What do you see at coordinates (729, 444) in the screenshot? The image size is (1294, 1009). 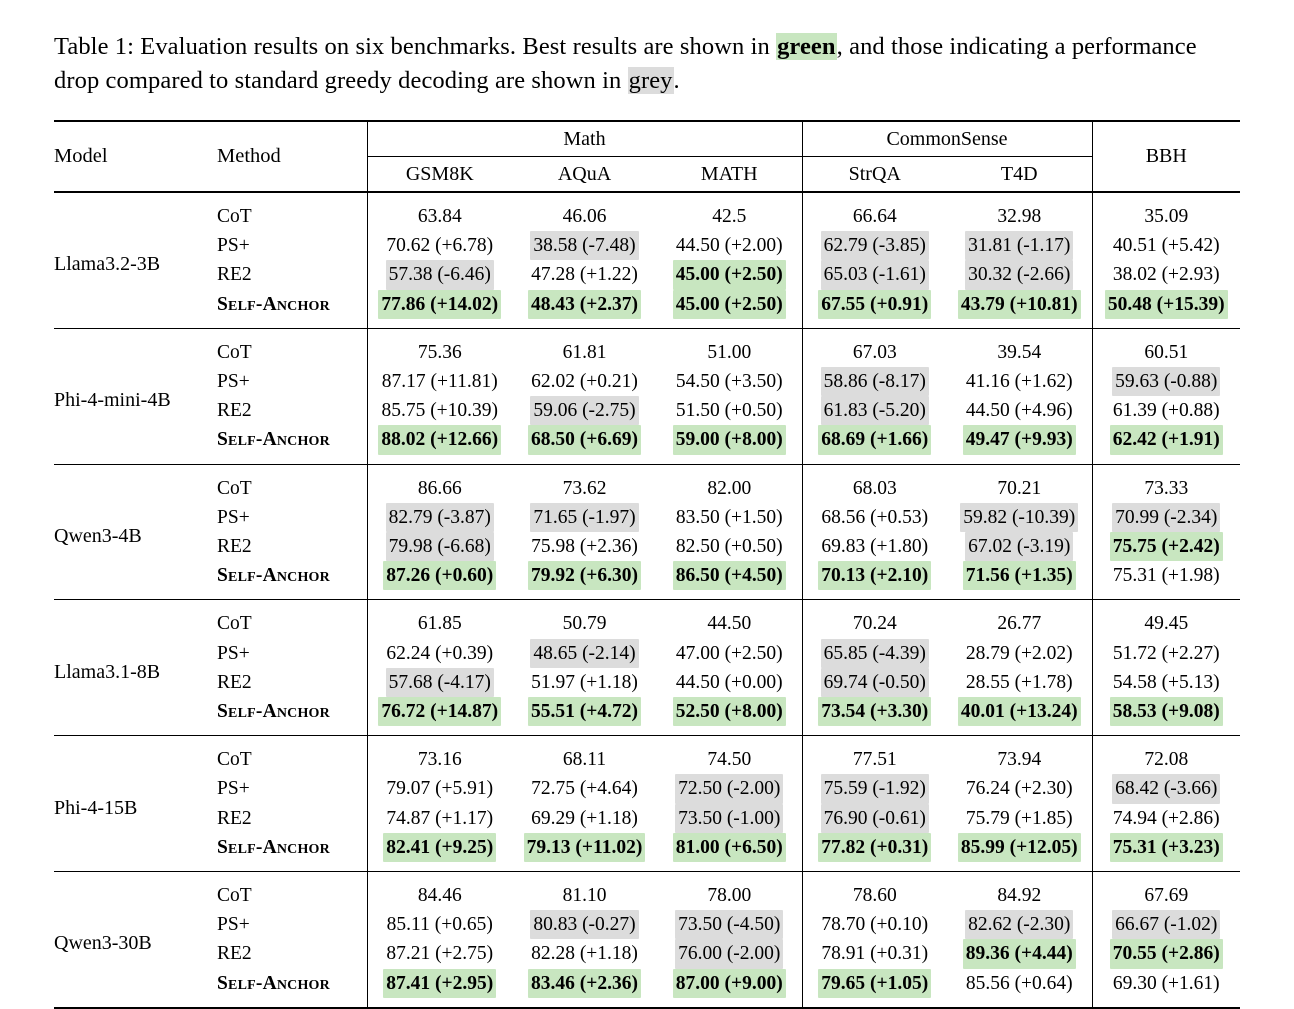 I see `metric-cell: 59.00 (+8.00)` at bounding box center [729, 444].